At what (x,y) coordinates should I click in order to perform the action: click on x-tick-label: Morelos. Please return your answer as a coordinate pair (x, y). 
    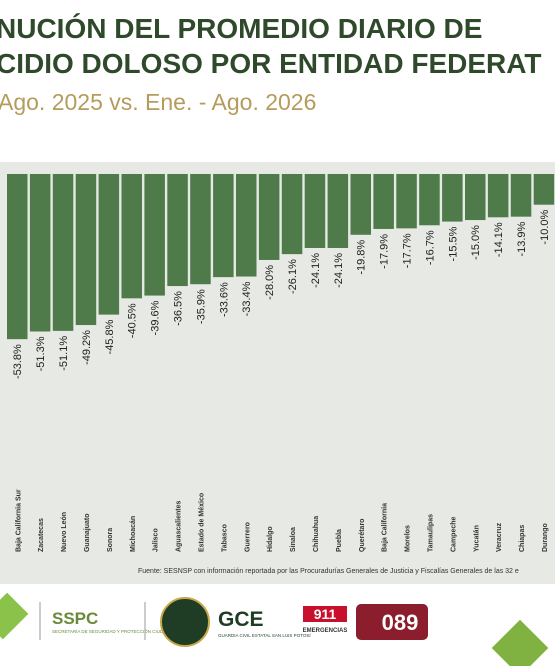
    Looking at the image, I should click on (408, 538).